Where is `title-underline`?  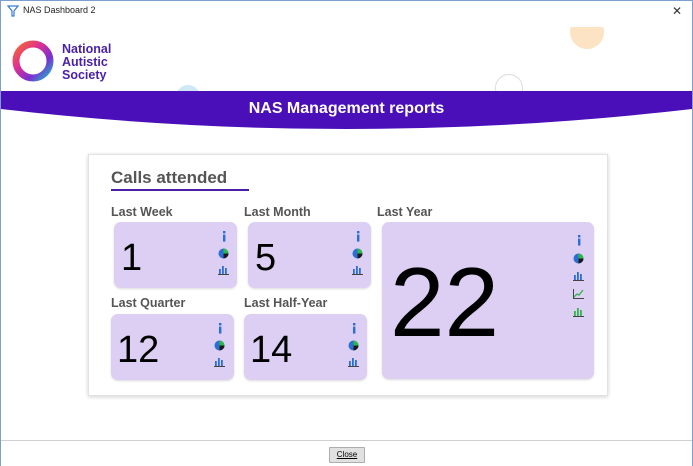 title-underline is located at coordinates (180, 190).